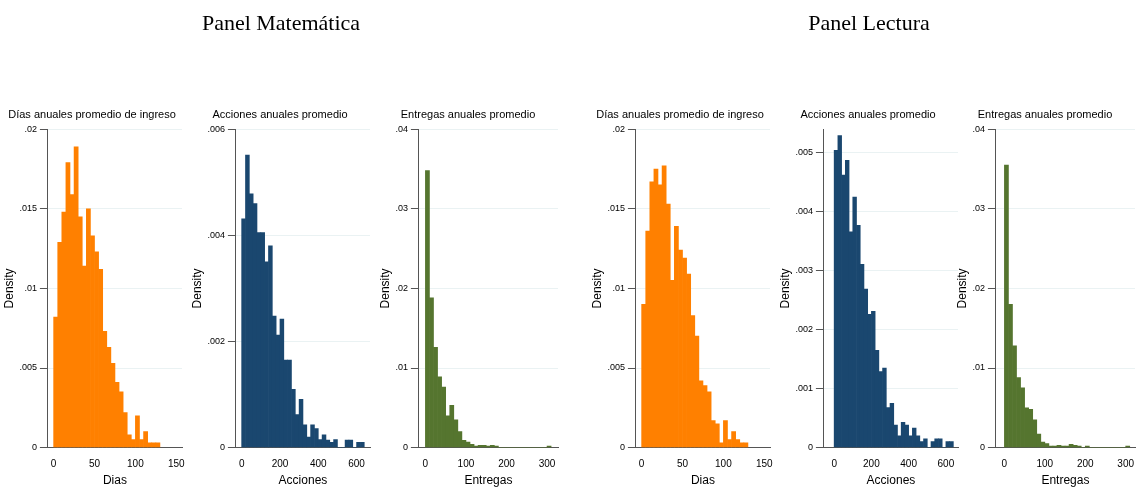  I want to click on text: Panel Matemática, so click(281, 23).